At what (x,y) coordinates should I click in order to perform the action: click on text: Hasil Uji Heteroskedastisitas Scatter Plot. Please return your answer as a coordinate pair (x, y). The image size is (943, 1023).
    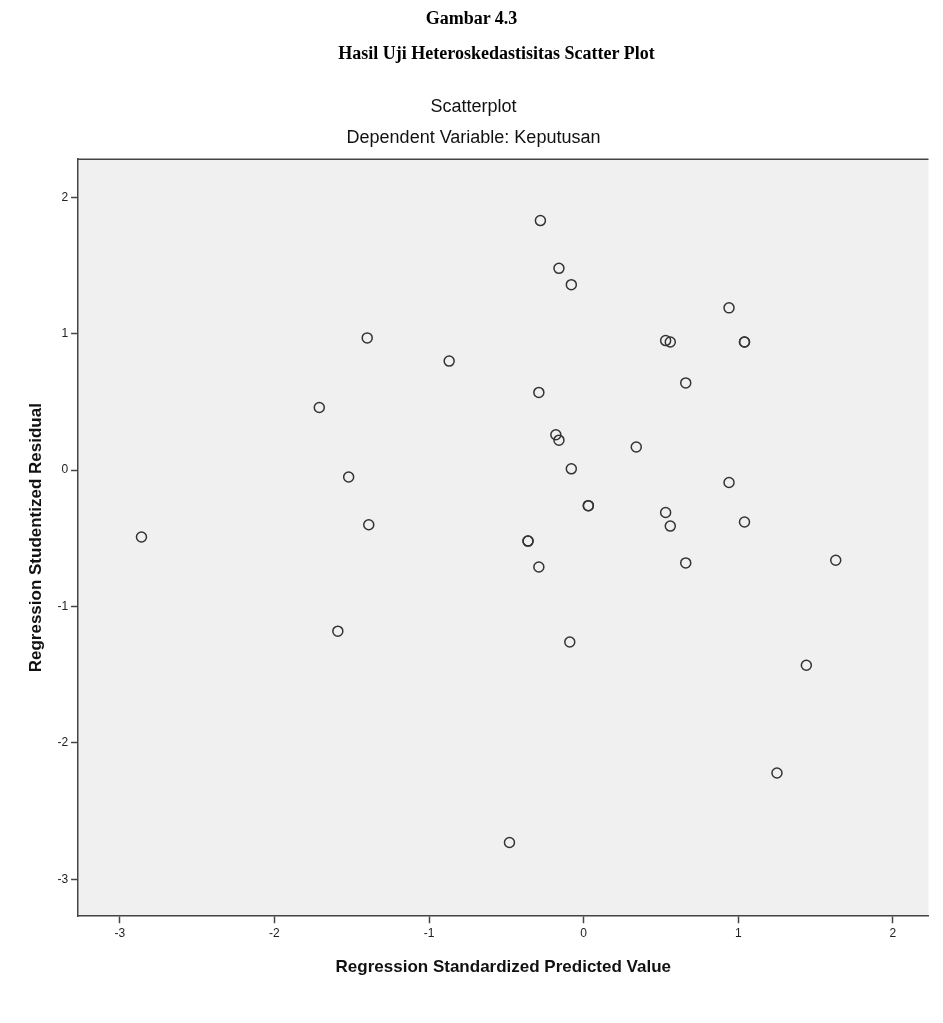
    Looking at the image, I should click on (496, 53).